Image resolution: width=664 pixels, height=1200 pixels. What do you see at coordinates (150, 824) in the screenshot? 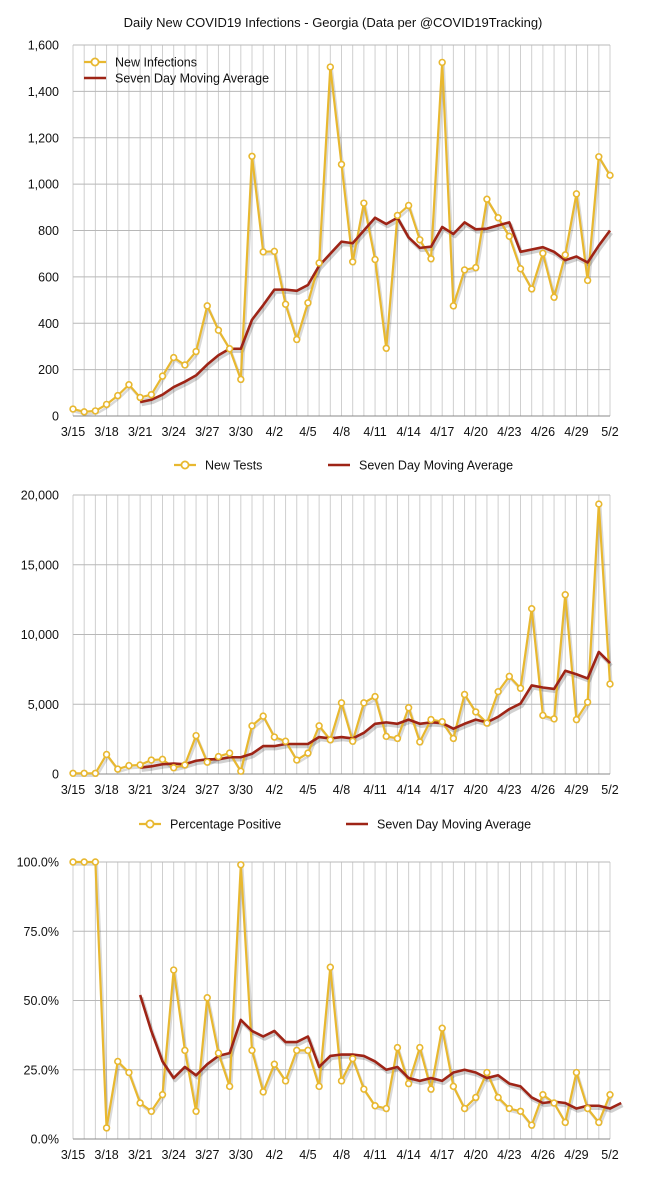
I see `legend-marker` at bounding box center [150, 824].